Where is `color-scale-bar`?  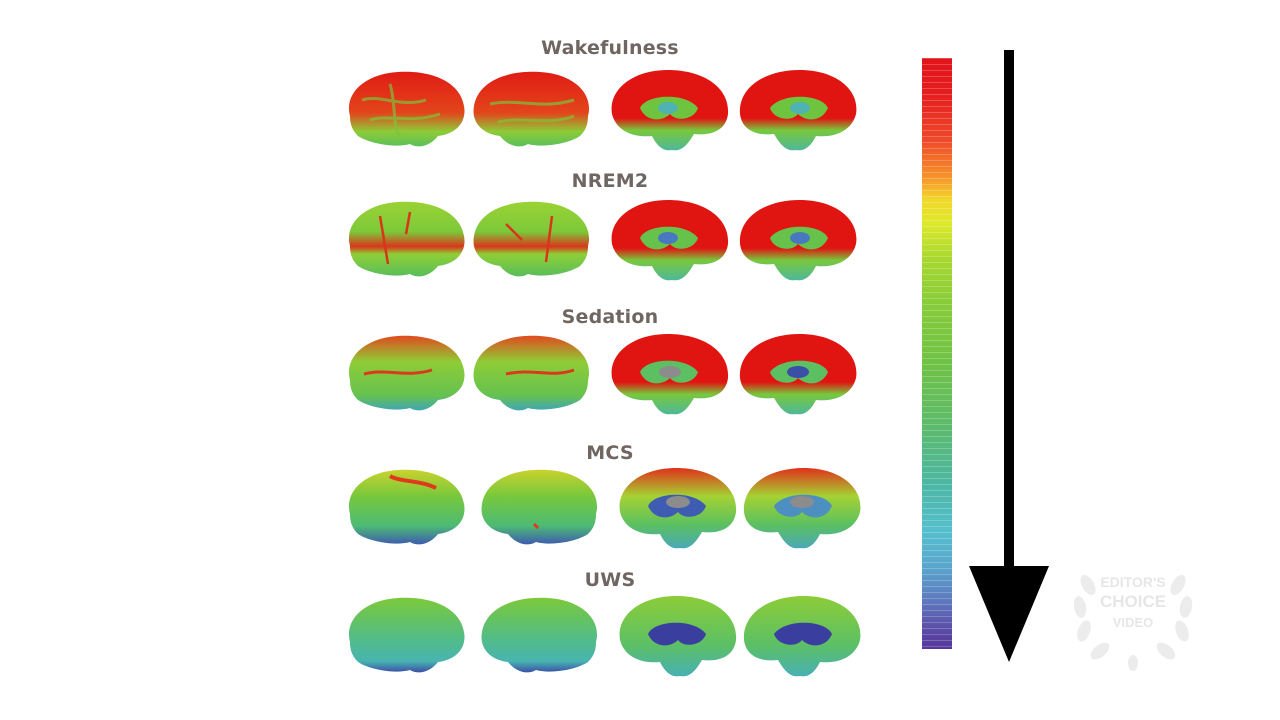 color-scale-bar is located at coordinates (937, 353).